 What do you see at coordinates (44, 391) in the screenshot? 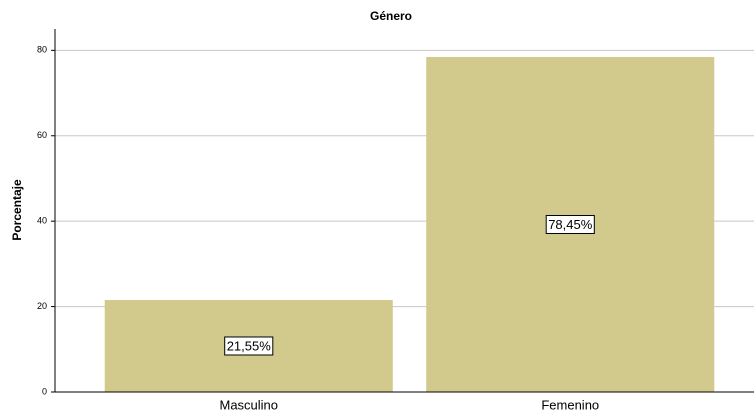
I see `y-tick-label: 0` at bounding box center [44, 391].